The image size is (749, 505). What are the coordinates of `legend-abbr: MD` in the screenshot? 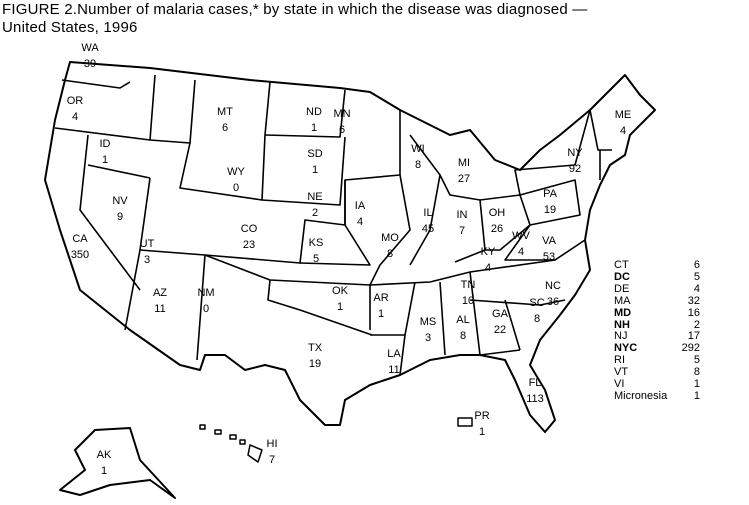 It's located at (623, 312).